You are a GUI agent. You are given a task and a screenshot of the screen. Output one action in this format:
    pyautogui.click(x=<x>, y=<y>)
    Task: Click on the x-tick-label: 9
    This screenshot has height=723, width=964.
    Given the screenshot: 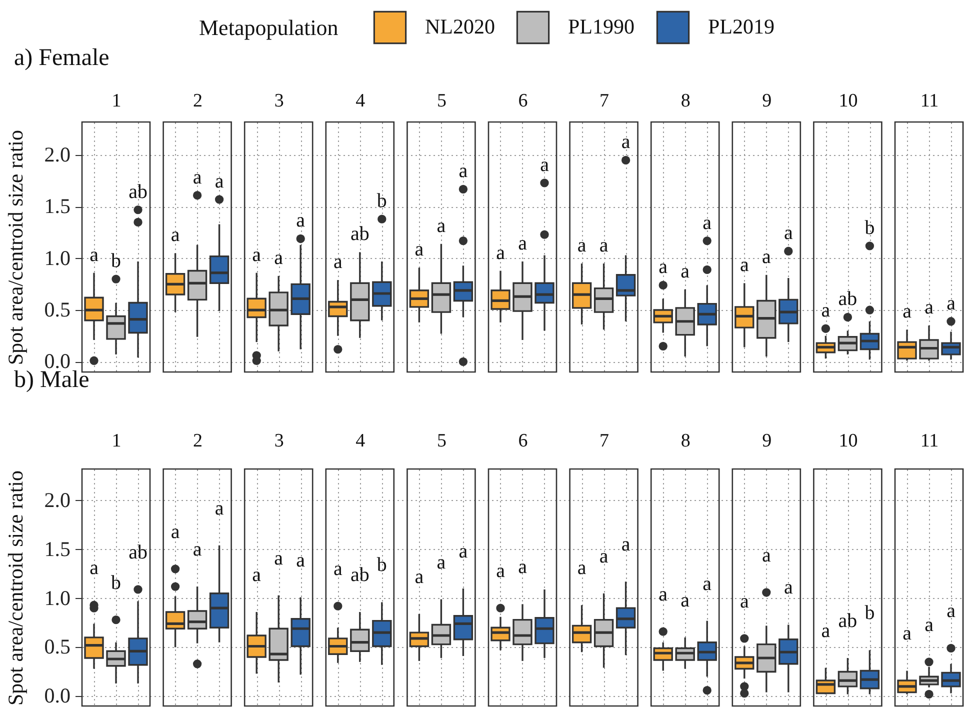 What is the action you would take?
    pyautogui.click(x=767, y=441)
    